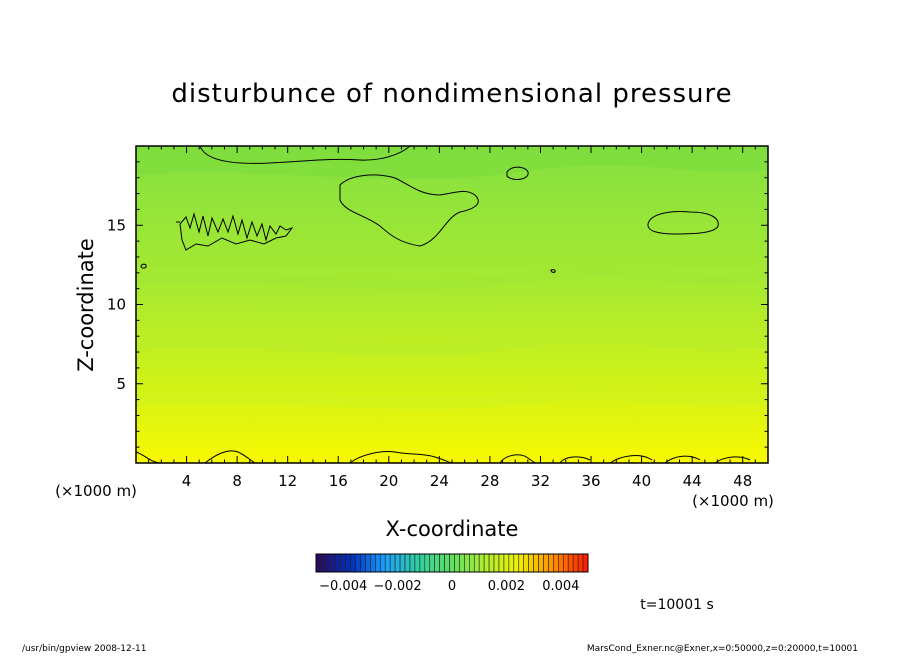 This screenshot has width=904, height=658. What do you see at coordinates (84, 649) in the screenshot?
I see `footer-left: /usr/bin/gpview 2008-12-11` at bounding box center [84, 649].